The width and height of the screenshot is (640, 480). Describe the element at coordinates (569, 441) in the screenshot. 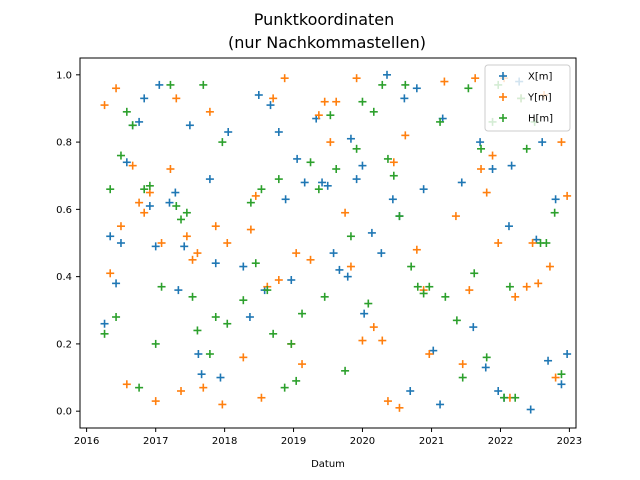

I see `x-tick-label: 2023` at that location.